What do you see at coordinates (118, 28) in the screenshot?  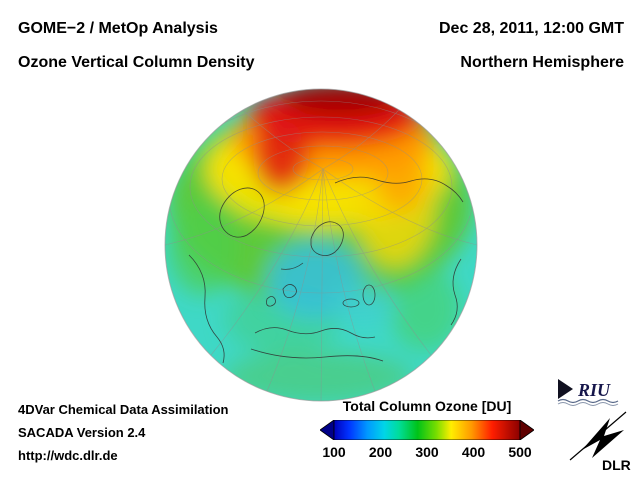 I see `analysis-title: GOME−2 / MetOp Analysis` at bounding box center [118, 28].